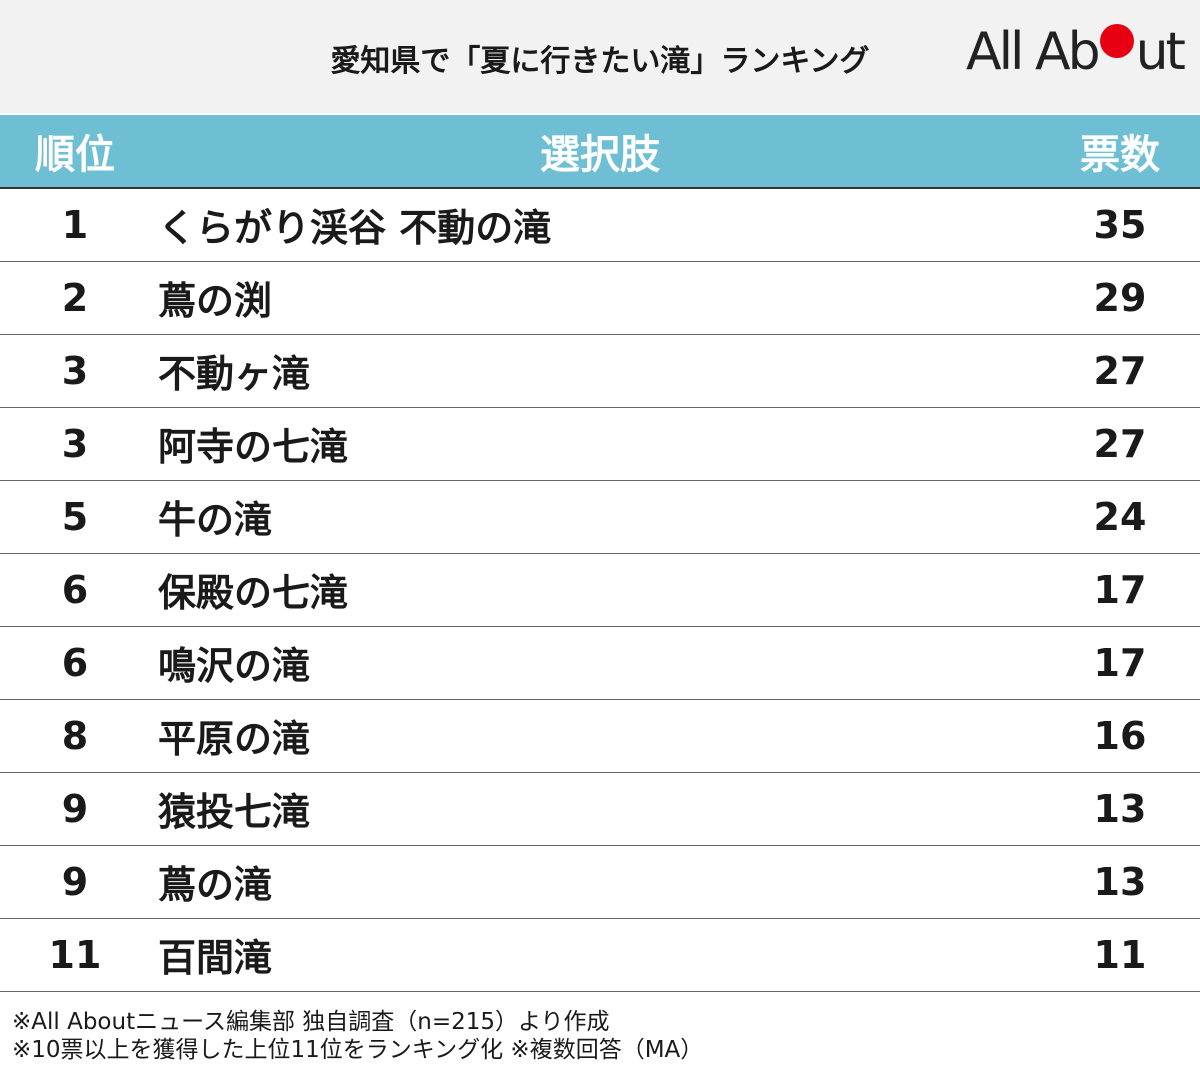  What do you see at coordinates (600, 155) in the screenshot?
I see `column-header: 選択肢` at bounding box center [600, 155].